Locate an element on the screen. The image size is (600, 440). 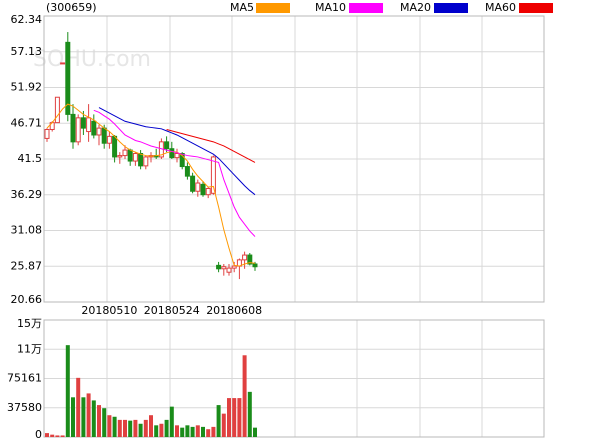
y-tick-label: 51.92 is located at coordinates (27, 87).